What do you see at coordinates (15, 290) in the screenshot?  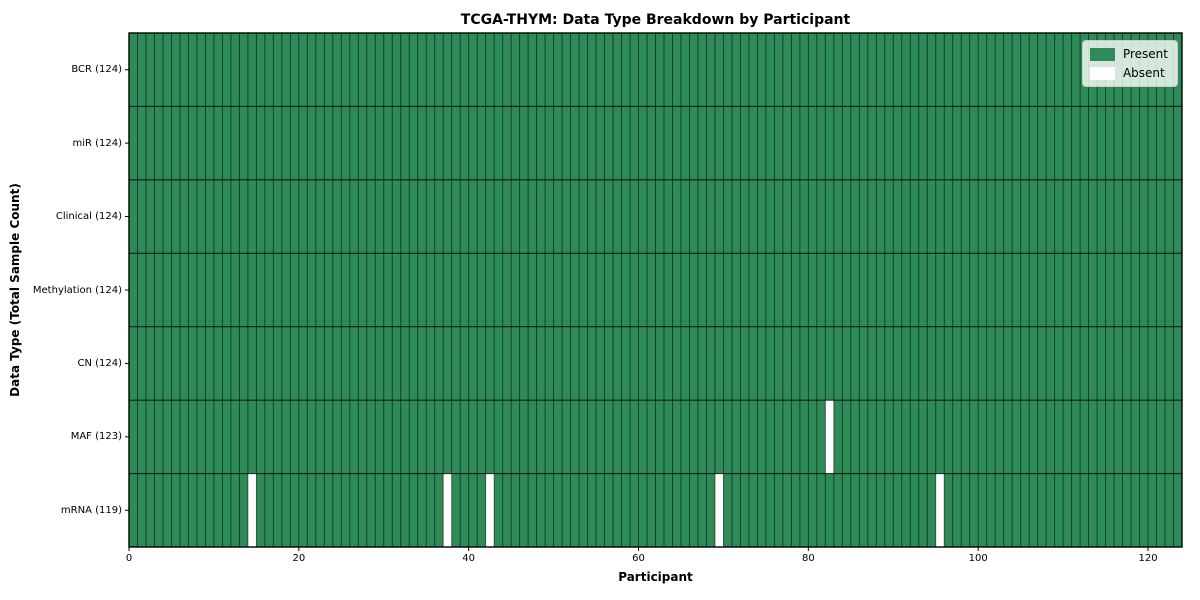 I see `y-axis-label: Data Type (Total Sample Count)` at bounding box center [15, 290].